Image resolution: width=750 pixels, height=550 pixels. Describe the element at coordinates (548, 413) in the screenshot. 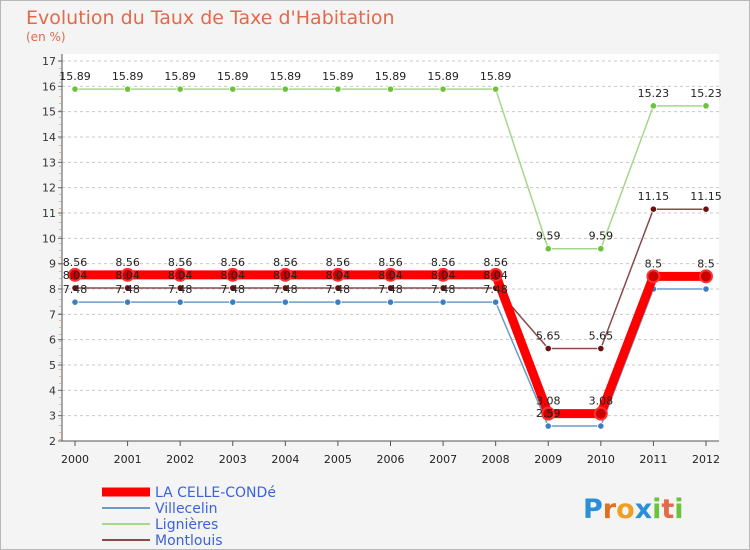

I see `data-label-1: 2.59` at that location.